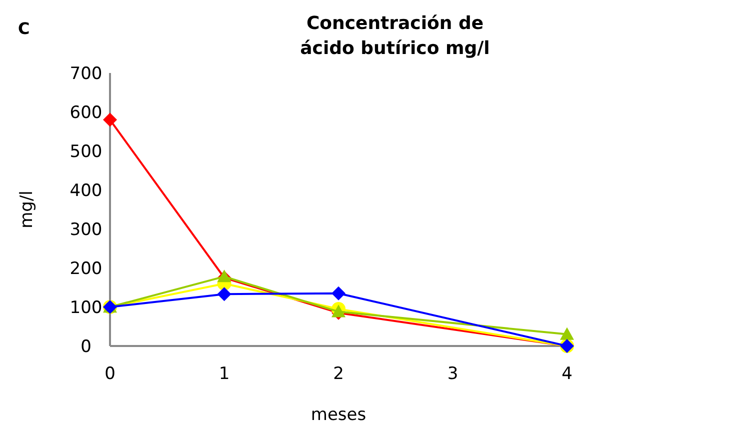  I want to click on chart-title: Concentración de ácido butírico mg/l, so click(395, 36).